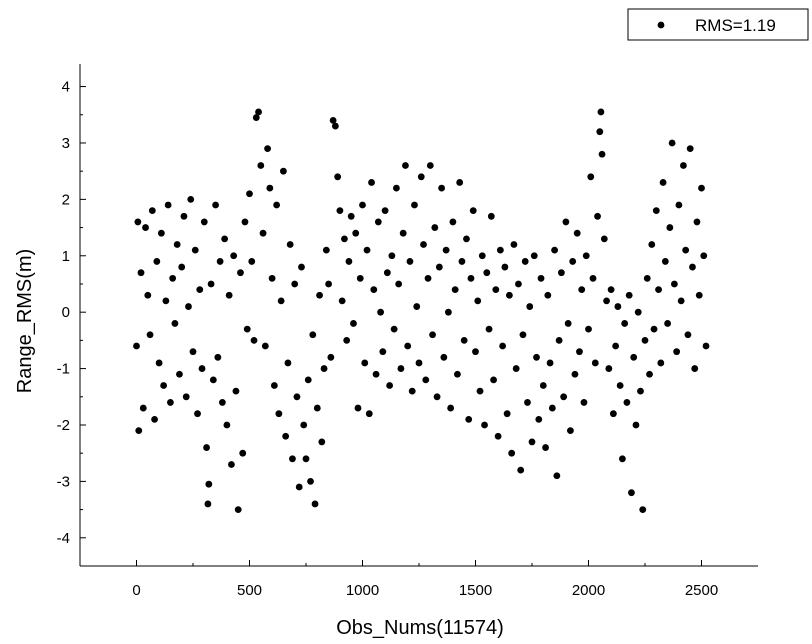 The width and height of the screenshot is (812, 644). What do you see at coordinates (25, 321) in the screenshot?
I see `y-axis-title: Range_RMS(m)` at bounding box center [25, 321].